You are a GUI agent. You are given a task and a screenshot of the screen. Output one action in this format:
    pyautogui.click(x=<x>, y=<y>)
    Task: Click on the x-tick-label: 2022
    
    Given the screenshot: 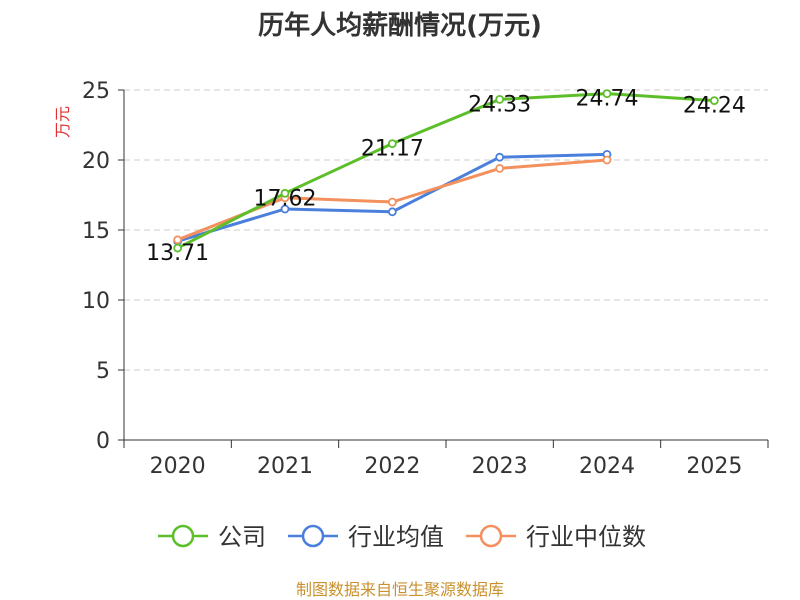 What is the action you would take?
    pyautogui.click(x=392, y=466)
    